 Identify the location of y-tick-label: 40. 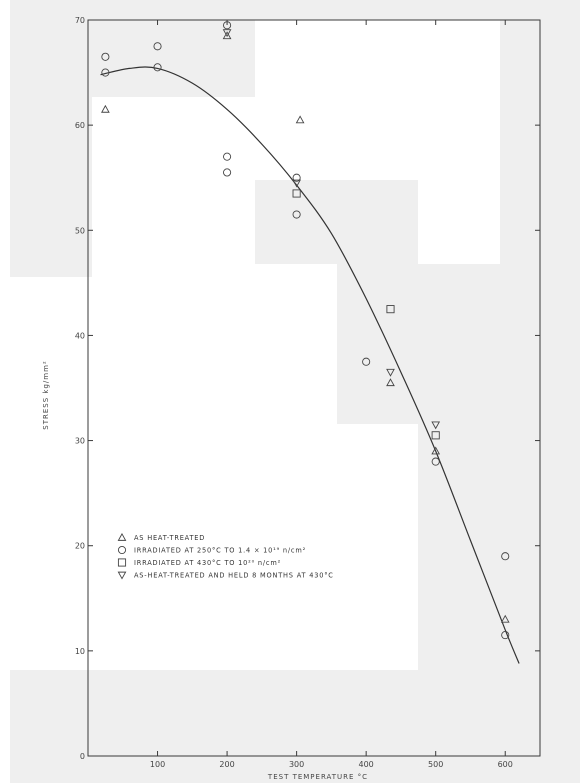
(80, 335).